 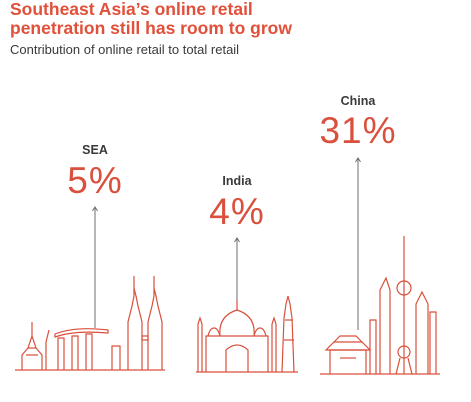 What do you see at coordinates (237, 181) in the screenshot?
I see `category-label-india: India` at bounding box center [237, 181].